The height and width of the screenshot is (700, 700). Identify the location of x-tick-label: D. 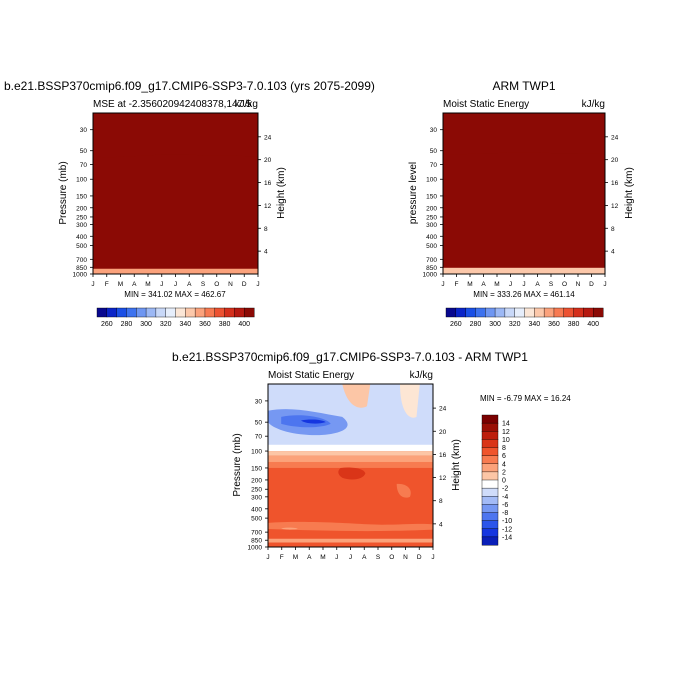
(244, 284).